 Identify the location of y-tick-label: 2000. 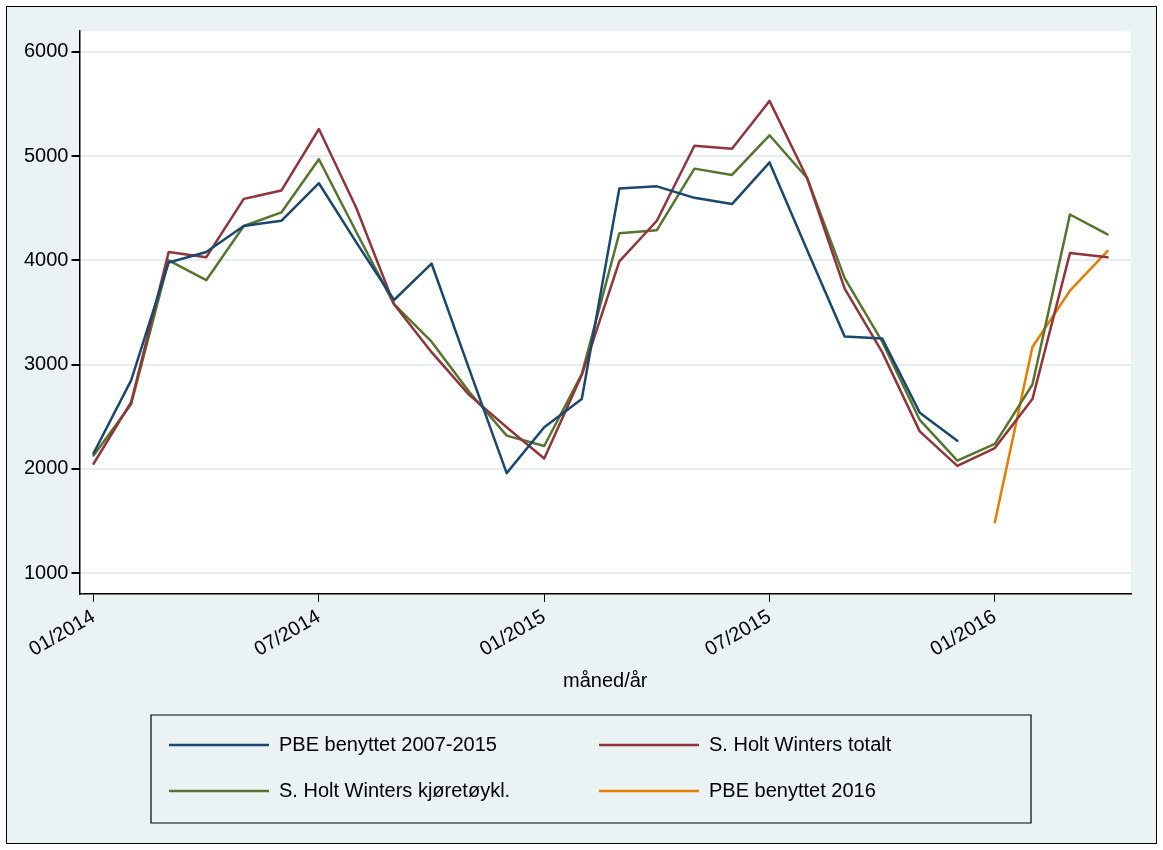
(46, 467).